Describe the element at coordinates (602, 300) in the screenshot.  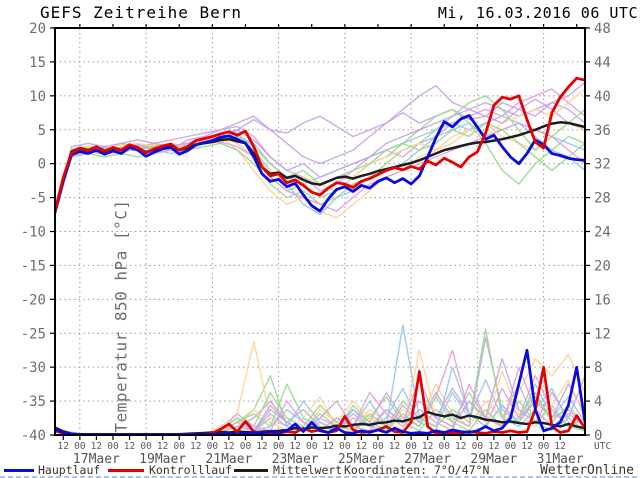
I see `svg-text: 16` at that location.